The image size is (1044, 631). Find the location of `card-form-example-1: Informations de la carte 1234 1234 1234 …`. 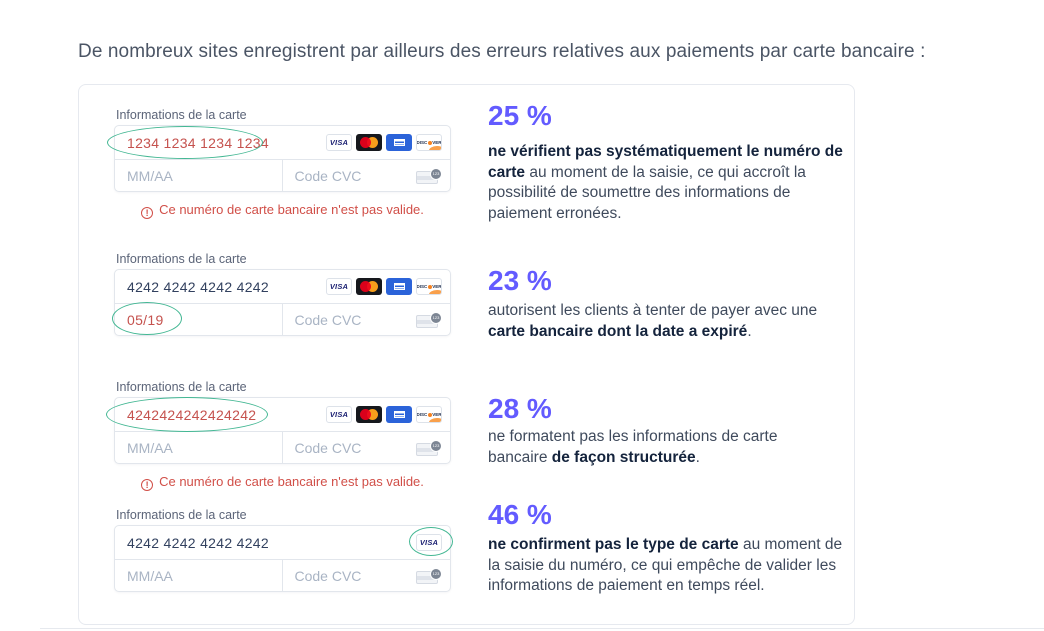

card-form-example-1: Informations de la carte 1234 1234 1234 … is located at coordinates (282, 163).